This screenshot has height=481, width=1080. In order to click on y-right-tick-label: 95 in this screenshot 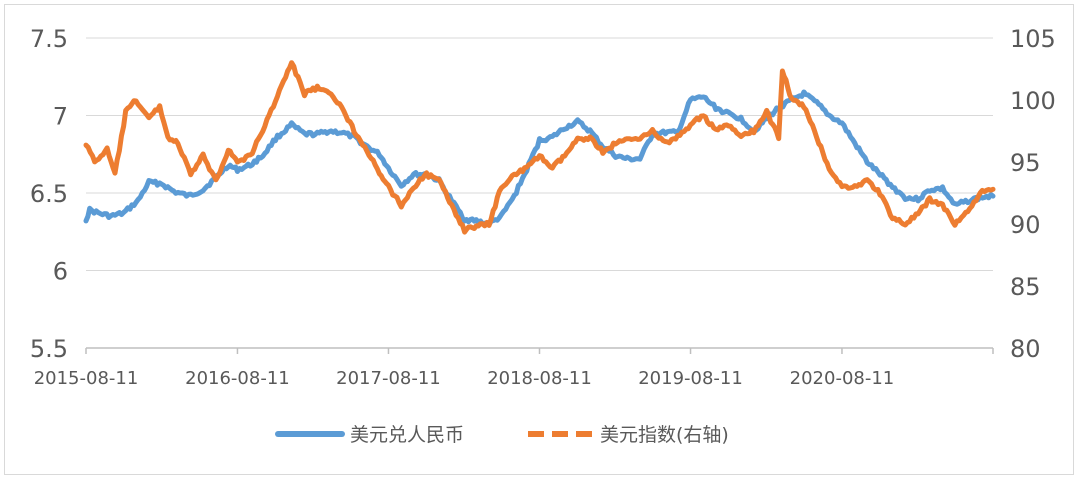, I will do `click(1025, 163)`.